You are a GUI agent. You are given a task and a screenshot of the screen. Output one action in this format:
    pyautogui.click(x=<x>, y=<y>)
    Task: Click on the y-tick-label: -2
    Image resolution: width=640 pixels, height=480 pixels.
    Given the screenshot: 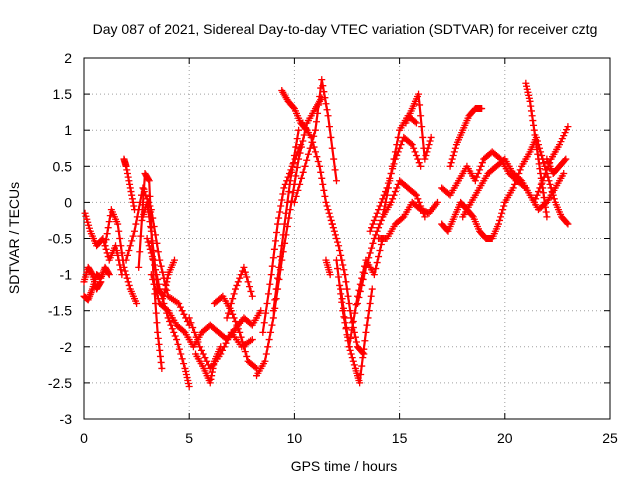 What is the action you would take?
    pyautogui.click(x=66, y=347)
    